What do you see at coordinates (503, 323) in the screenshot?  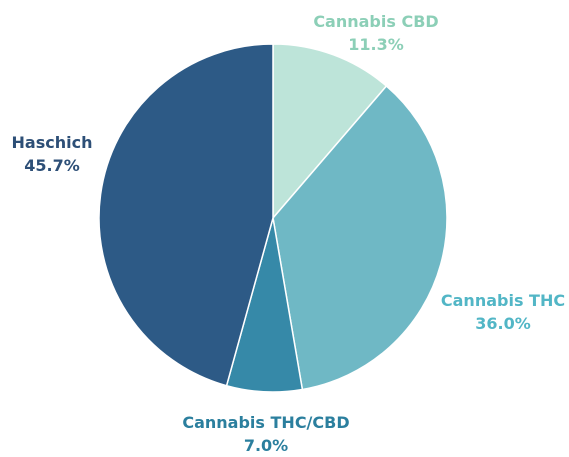 I see `slice-value-label: 36.0%` at bounding box center [503, 323].